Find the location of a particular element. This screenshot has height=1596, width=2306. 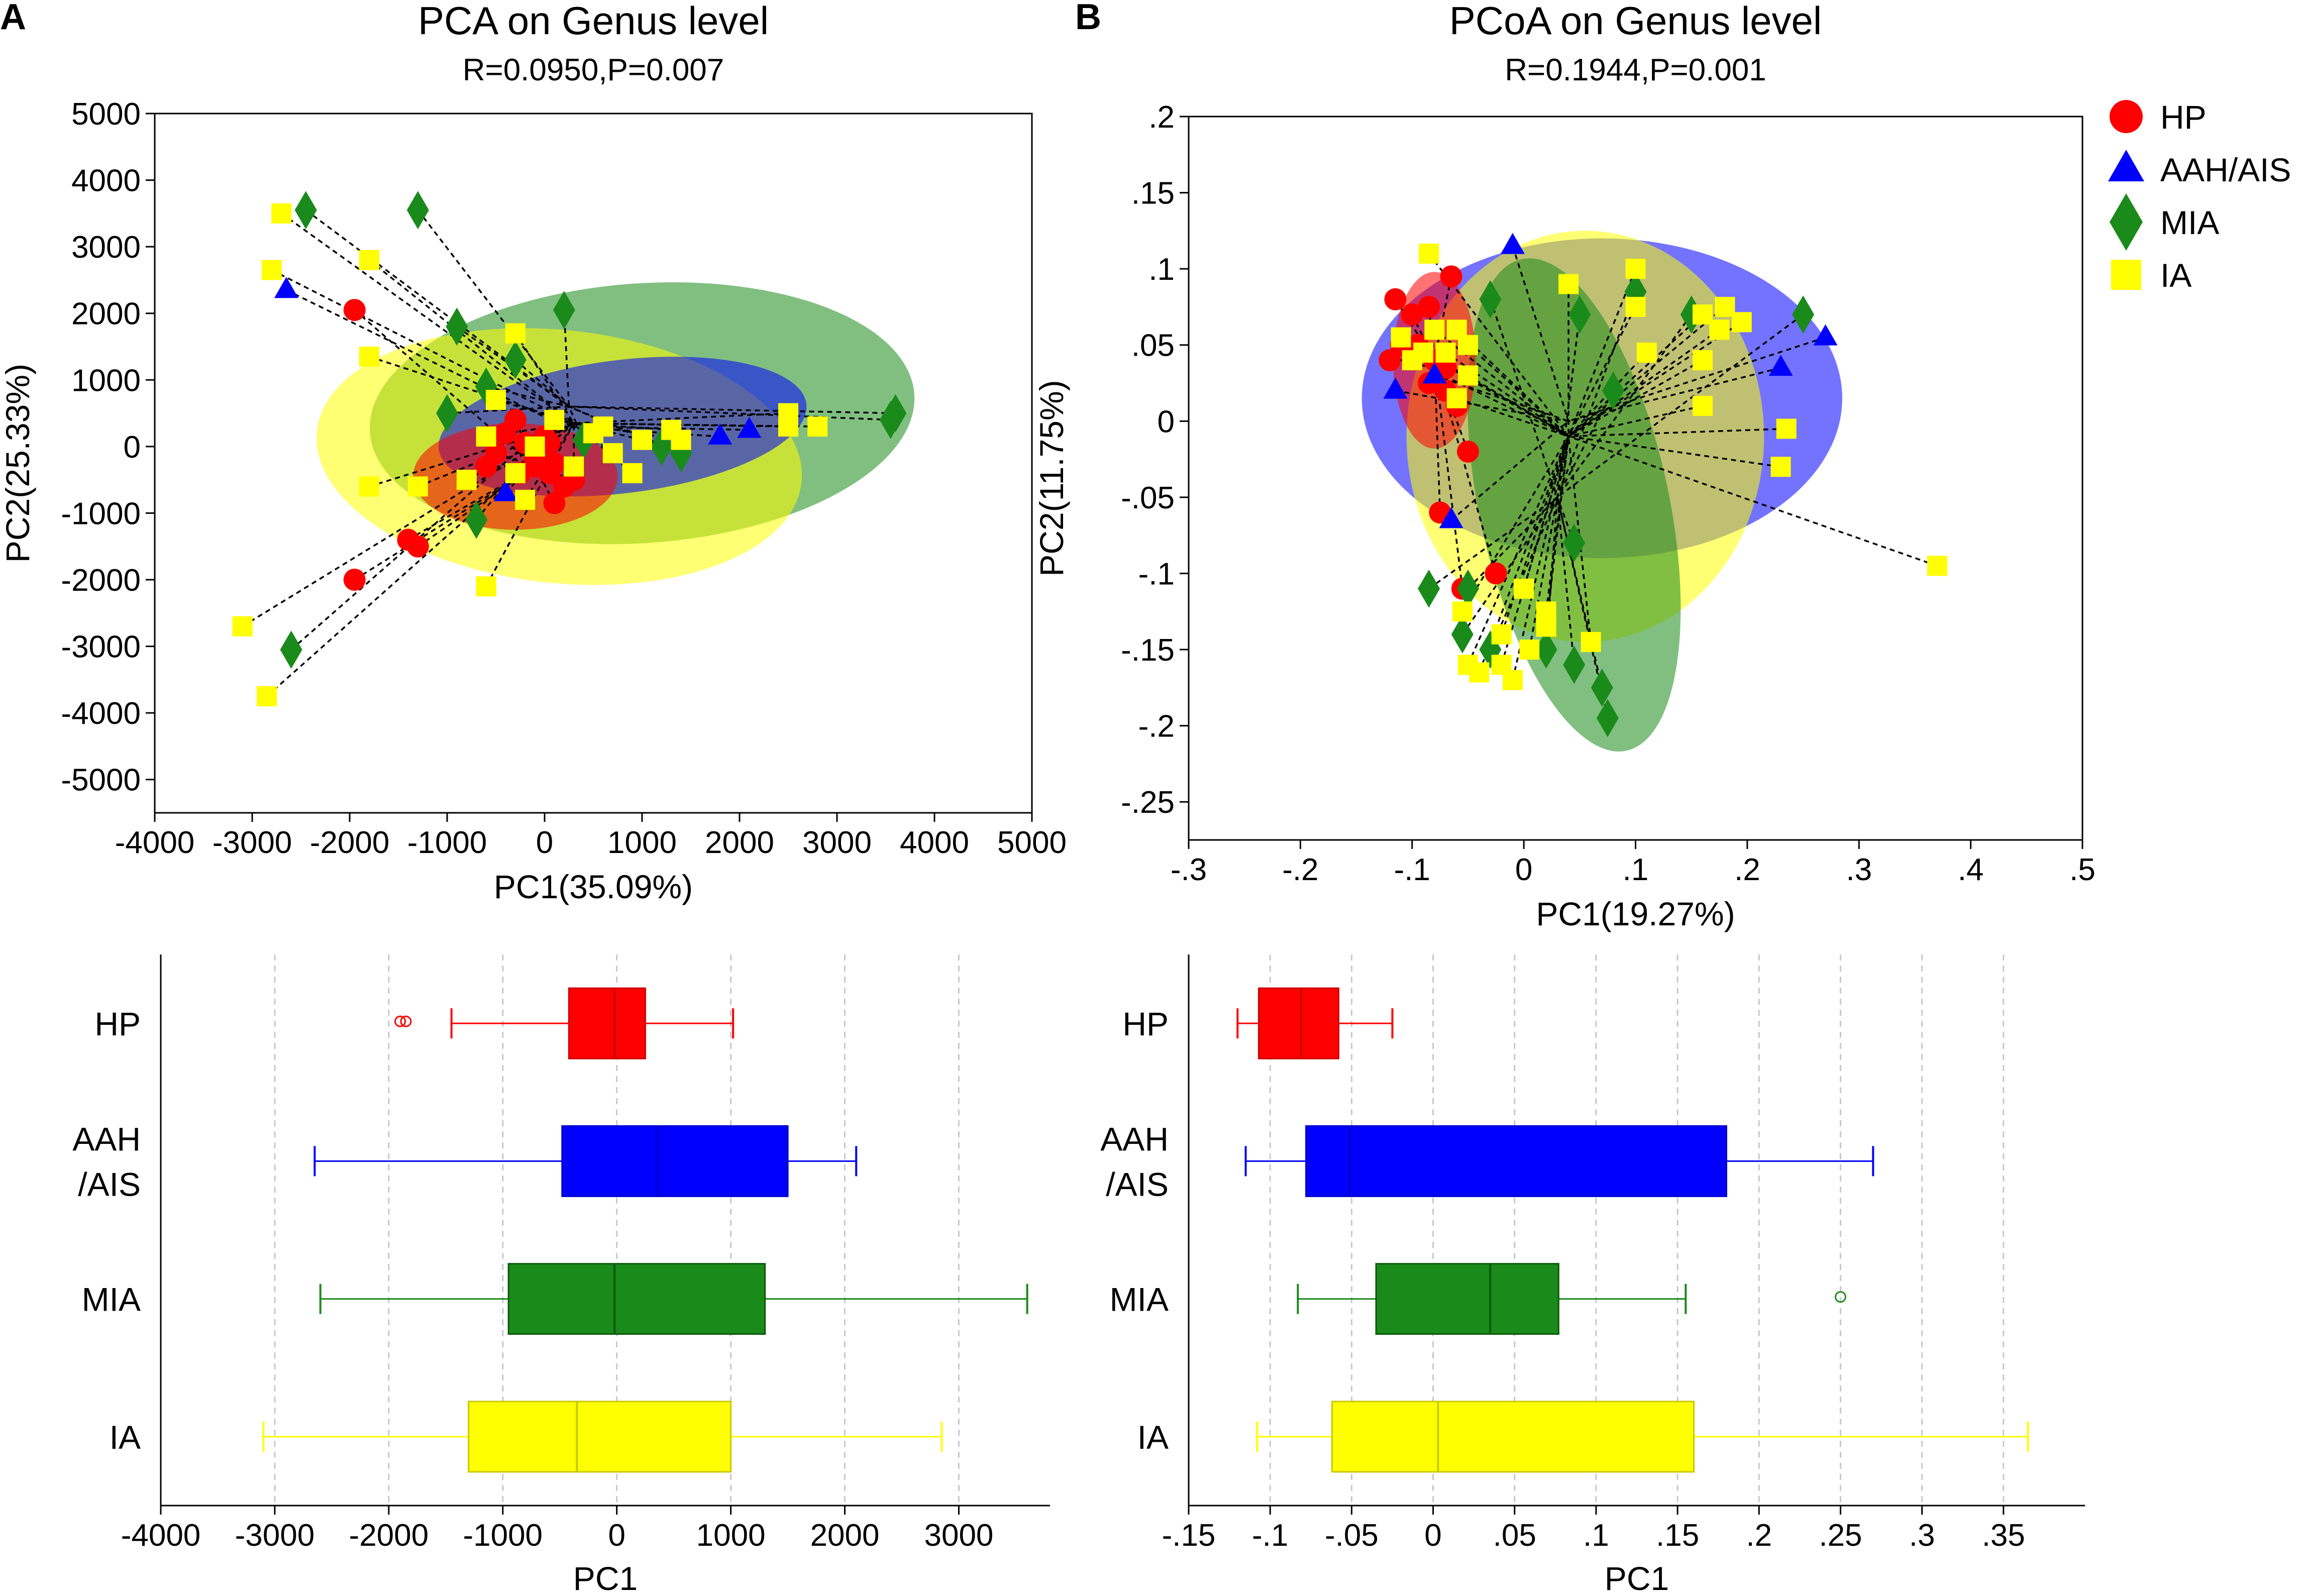

pcoa-y-axis-label: PC2(11.75%) is located at coordinates (1051, 478).